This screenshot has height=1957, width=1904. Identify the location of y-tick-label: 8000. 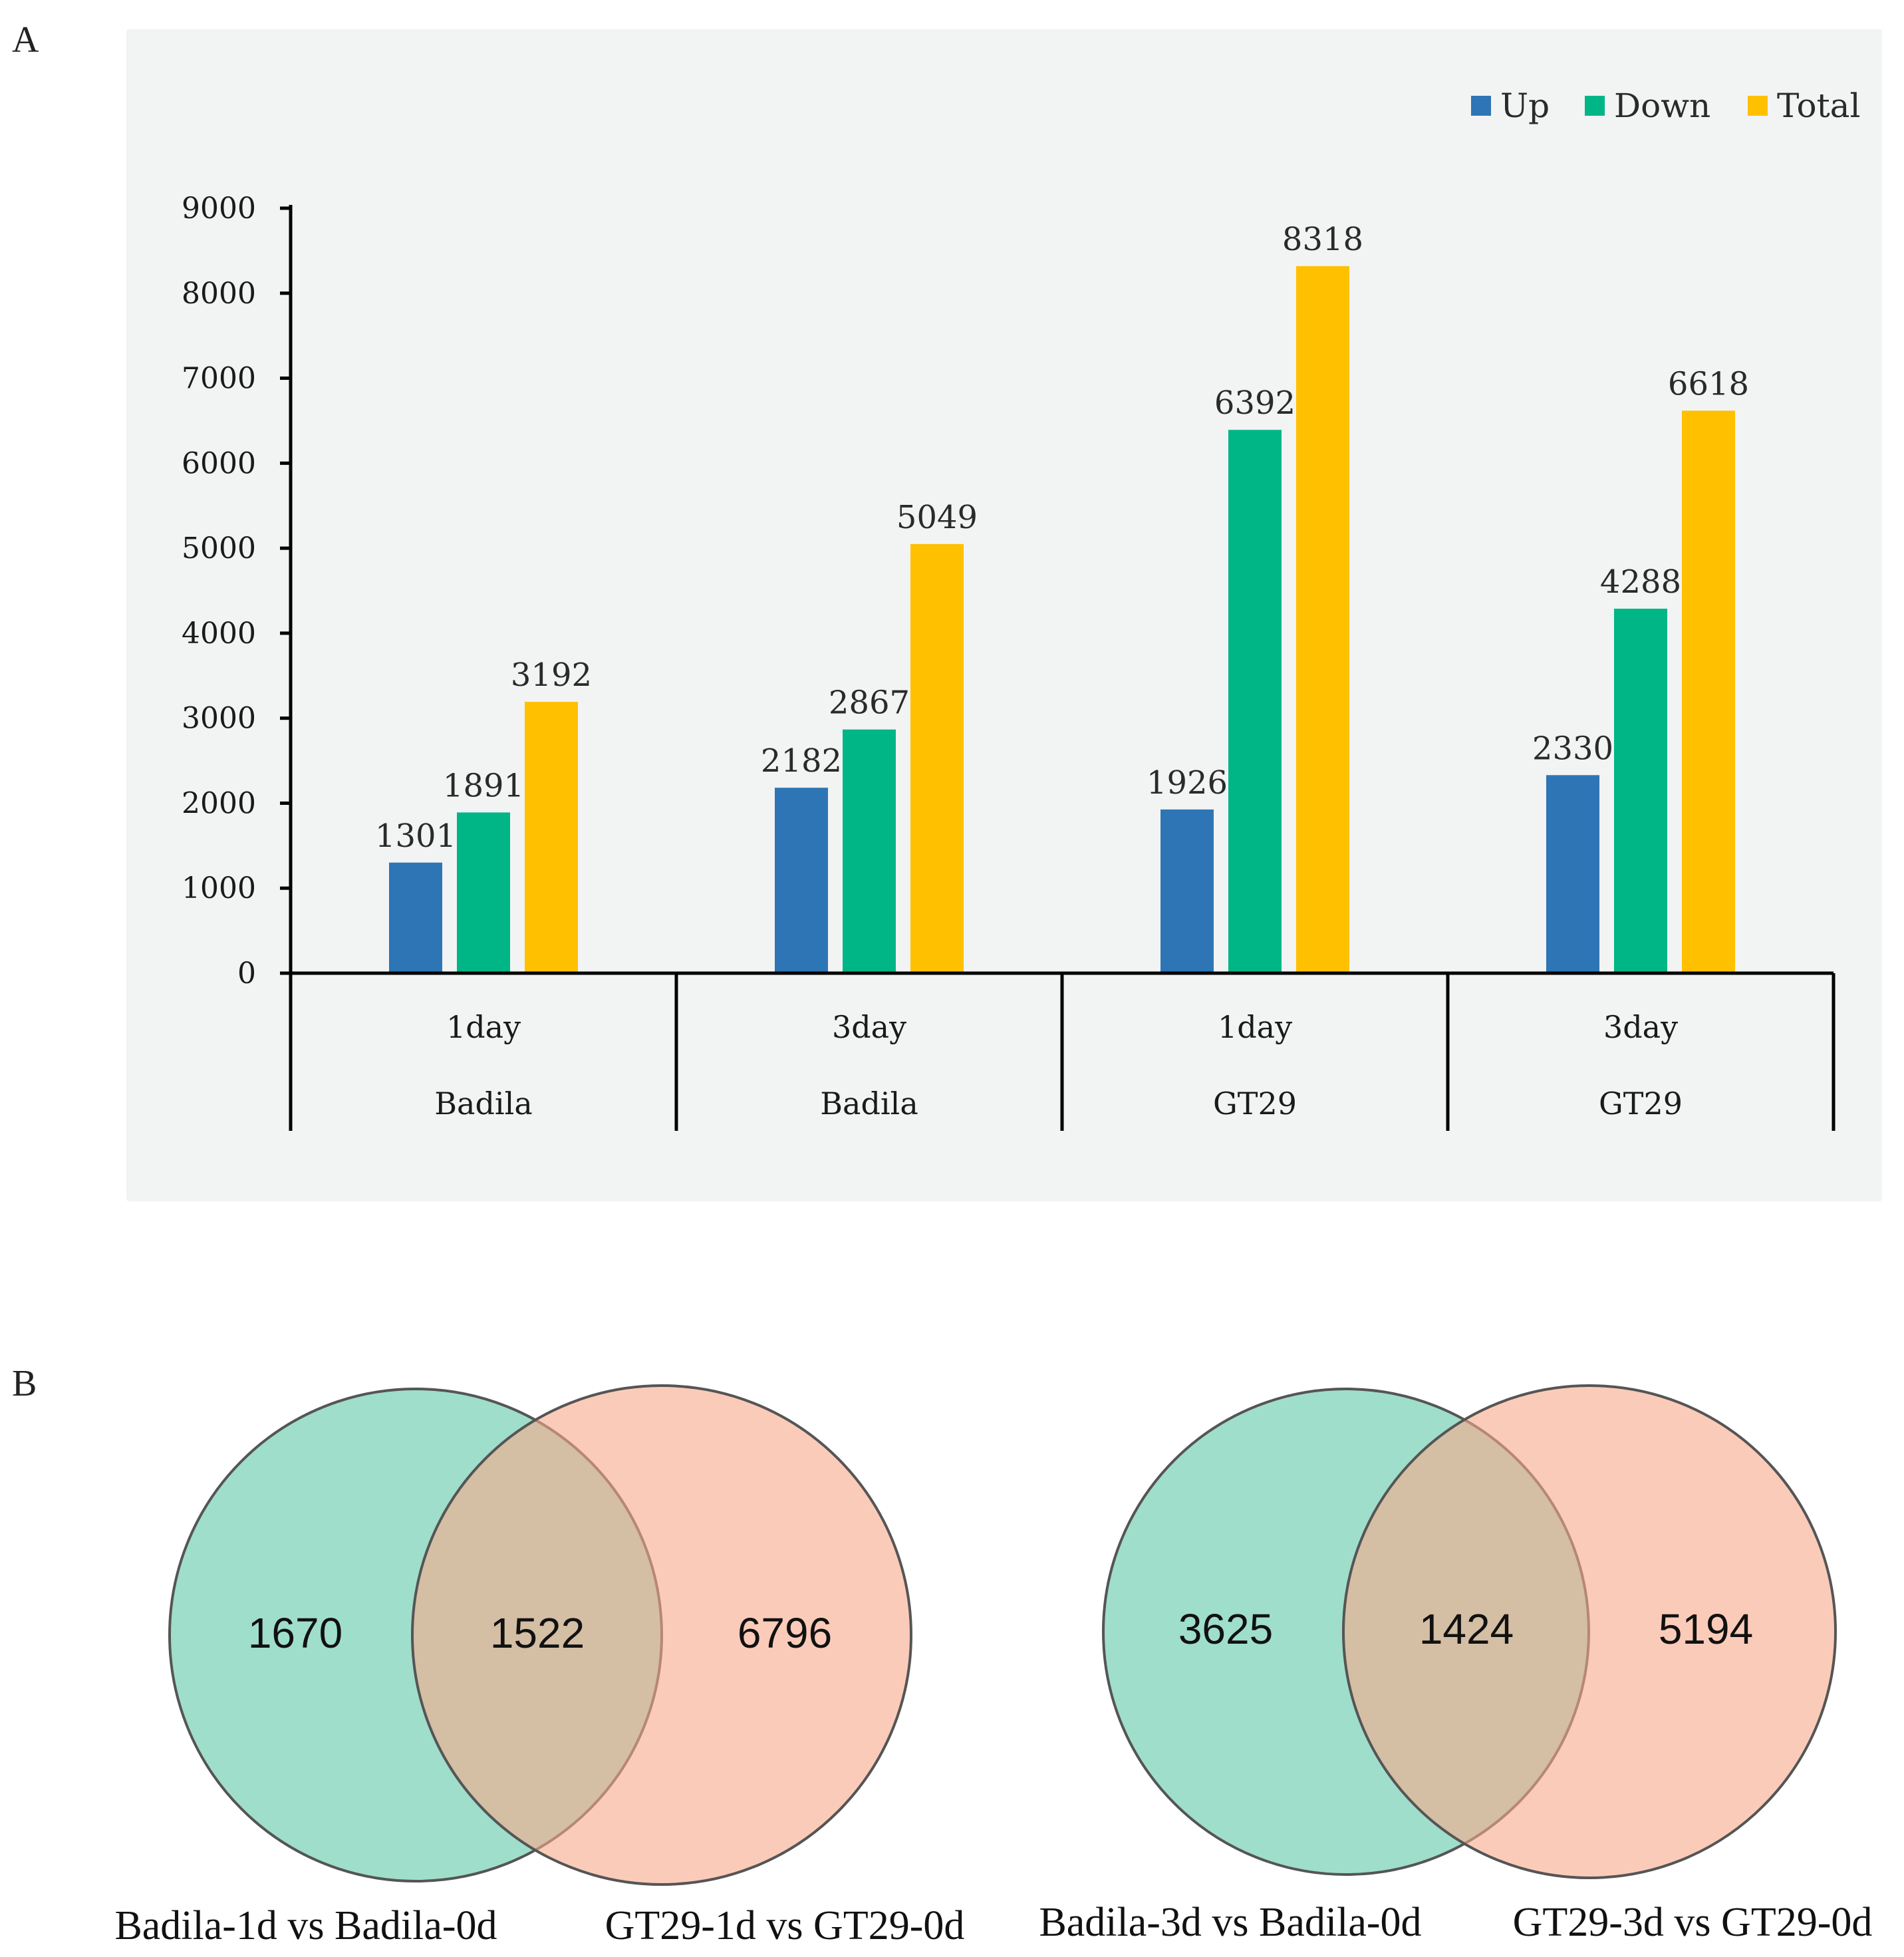
(219, 294).